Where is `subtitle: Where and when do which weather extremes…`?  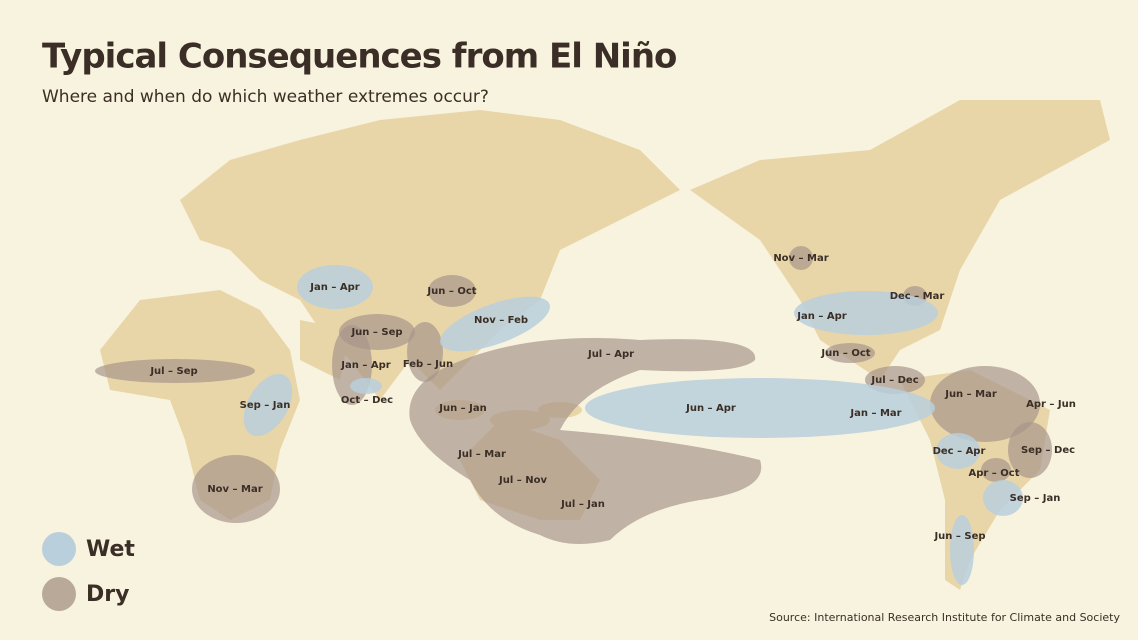 subtitle: Where and when do which weather extremes… is located at coordinates (265, 97).